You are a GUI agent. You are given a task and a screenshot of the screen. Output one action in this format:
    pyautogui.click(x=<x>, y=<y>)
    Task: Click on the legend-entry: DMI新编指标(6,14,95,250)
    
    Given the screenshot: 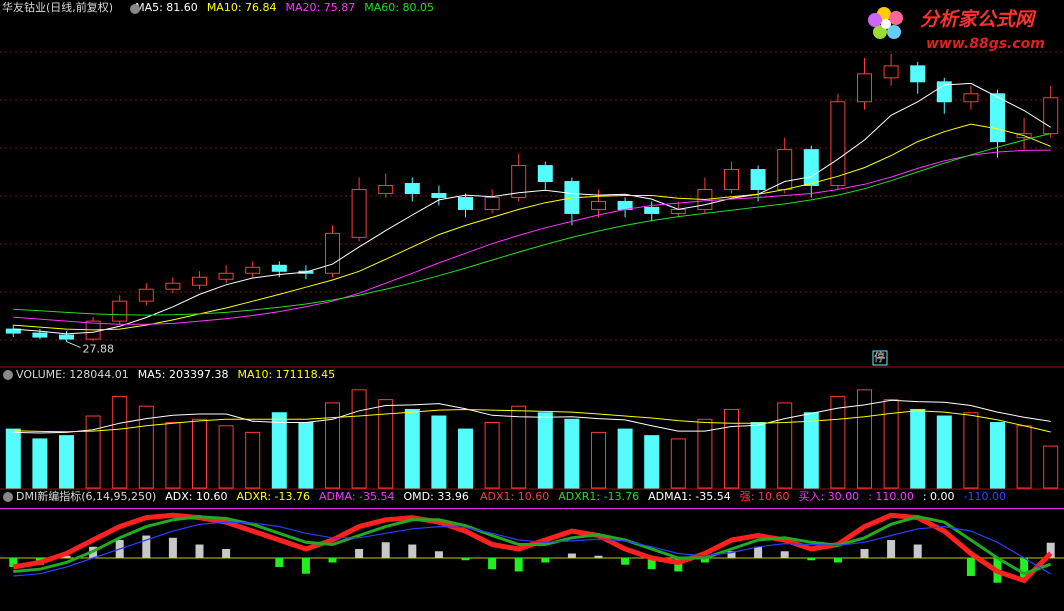 What is the action you would take?
    pyautogui.click(x=86, y=496)
    